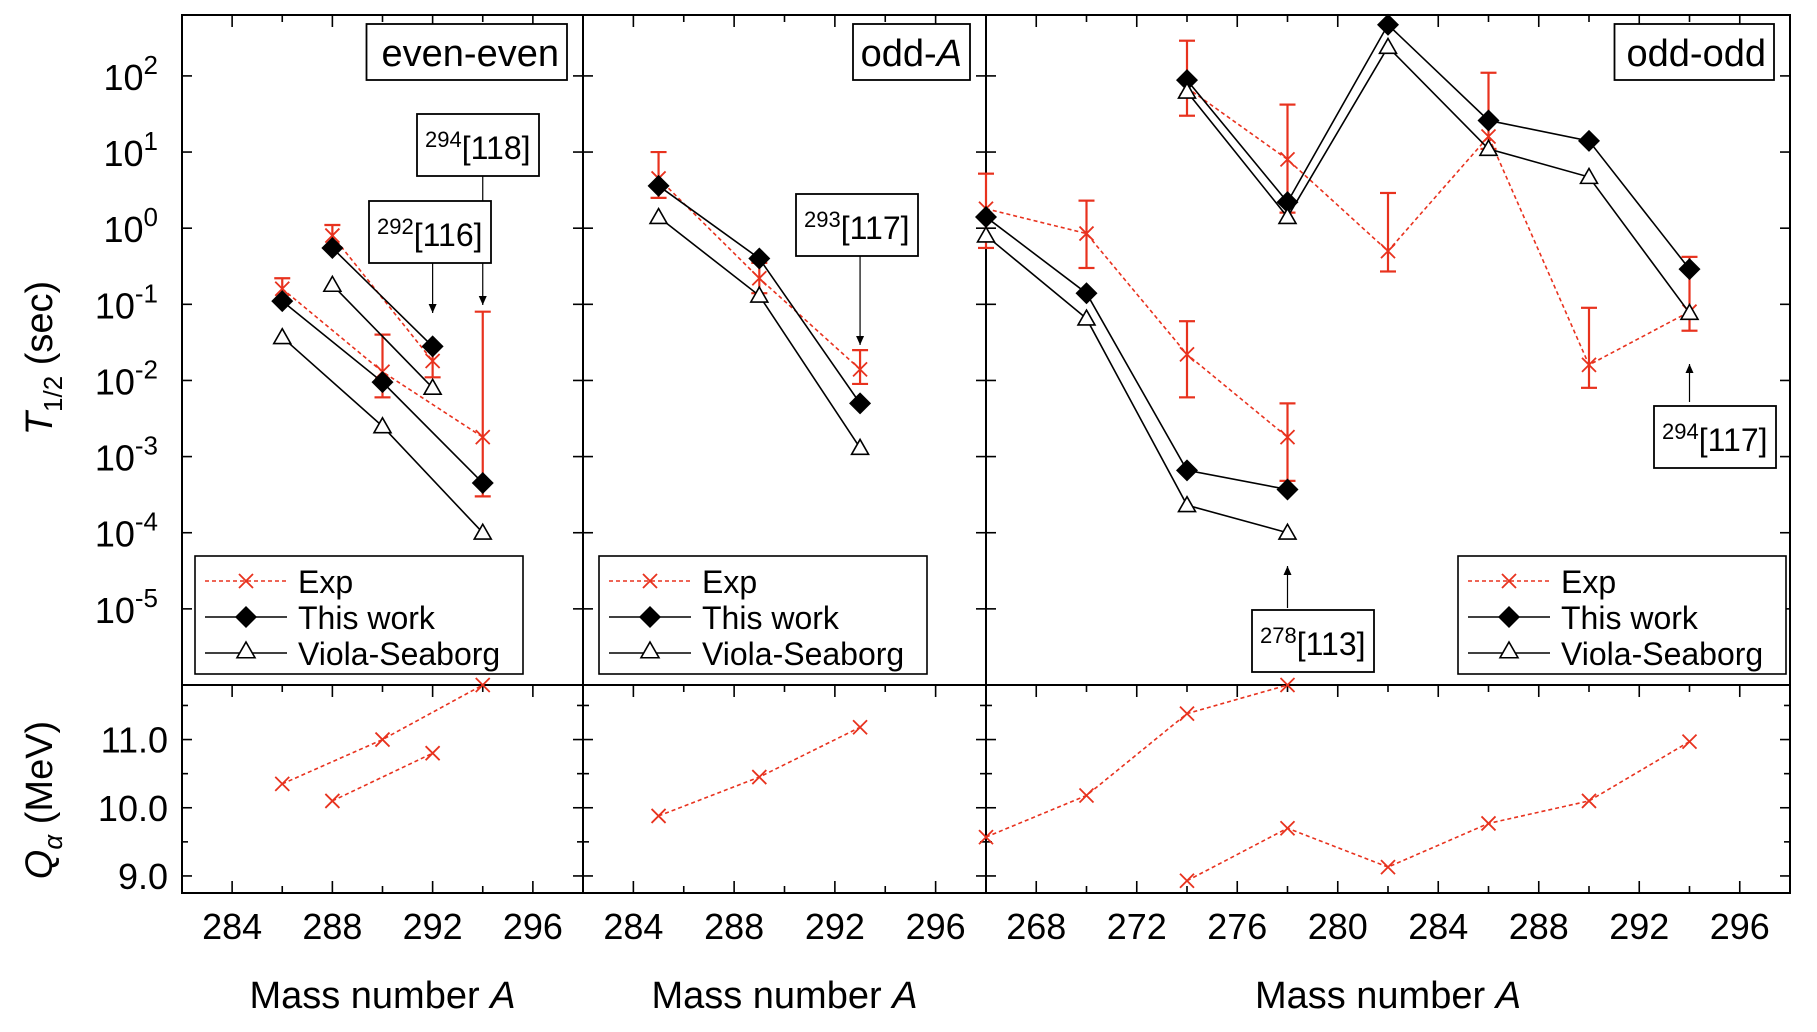  What do you see at coordinates (857, 225) in the screenshot?
I see `annotation-293-117: 293[117]` at bounding box center [857, 225].